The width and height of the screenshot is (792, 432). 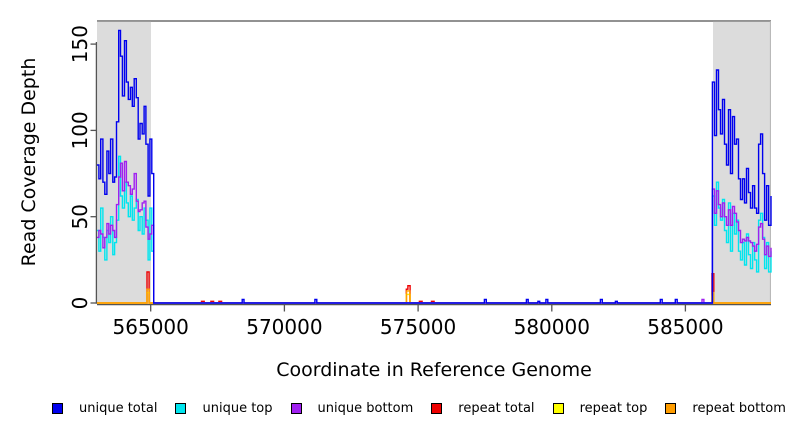 I want to click on y-tick-label: 50, so click(x=80, y=216).